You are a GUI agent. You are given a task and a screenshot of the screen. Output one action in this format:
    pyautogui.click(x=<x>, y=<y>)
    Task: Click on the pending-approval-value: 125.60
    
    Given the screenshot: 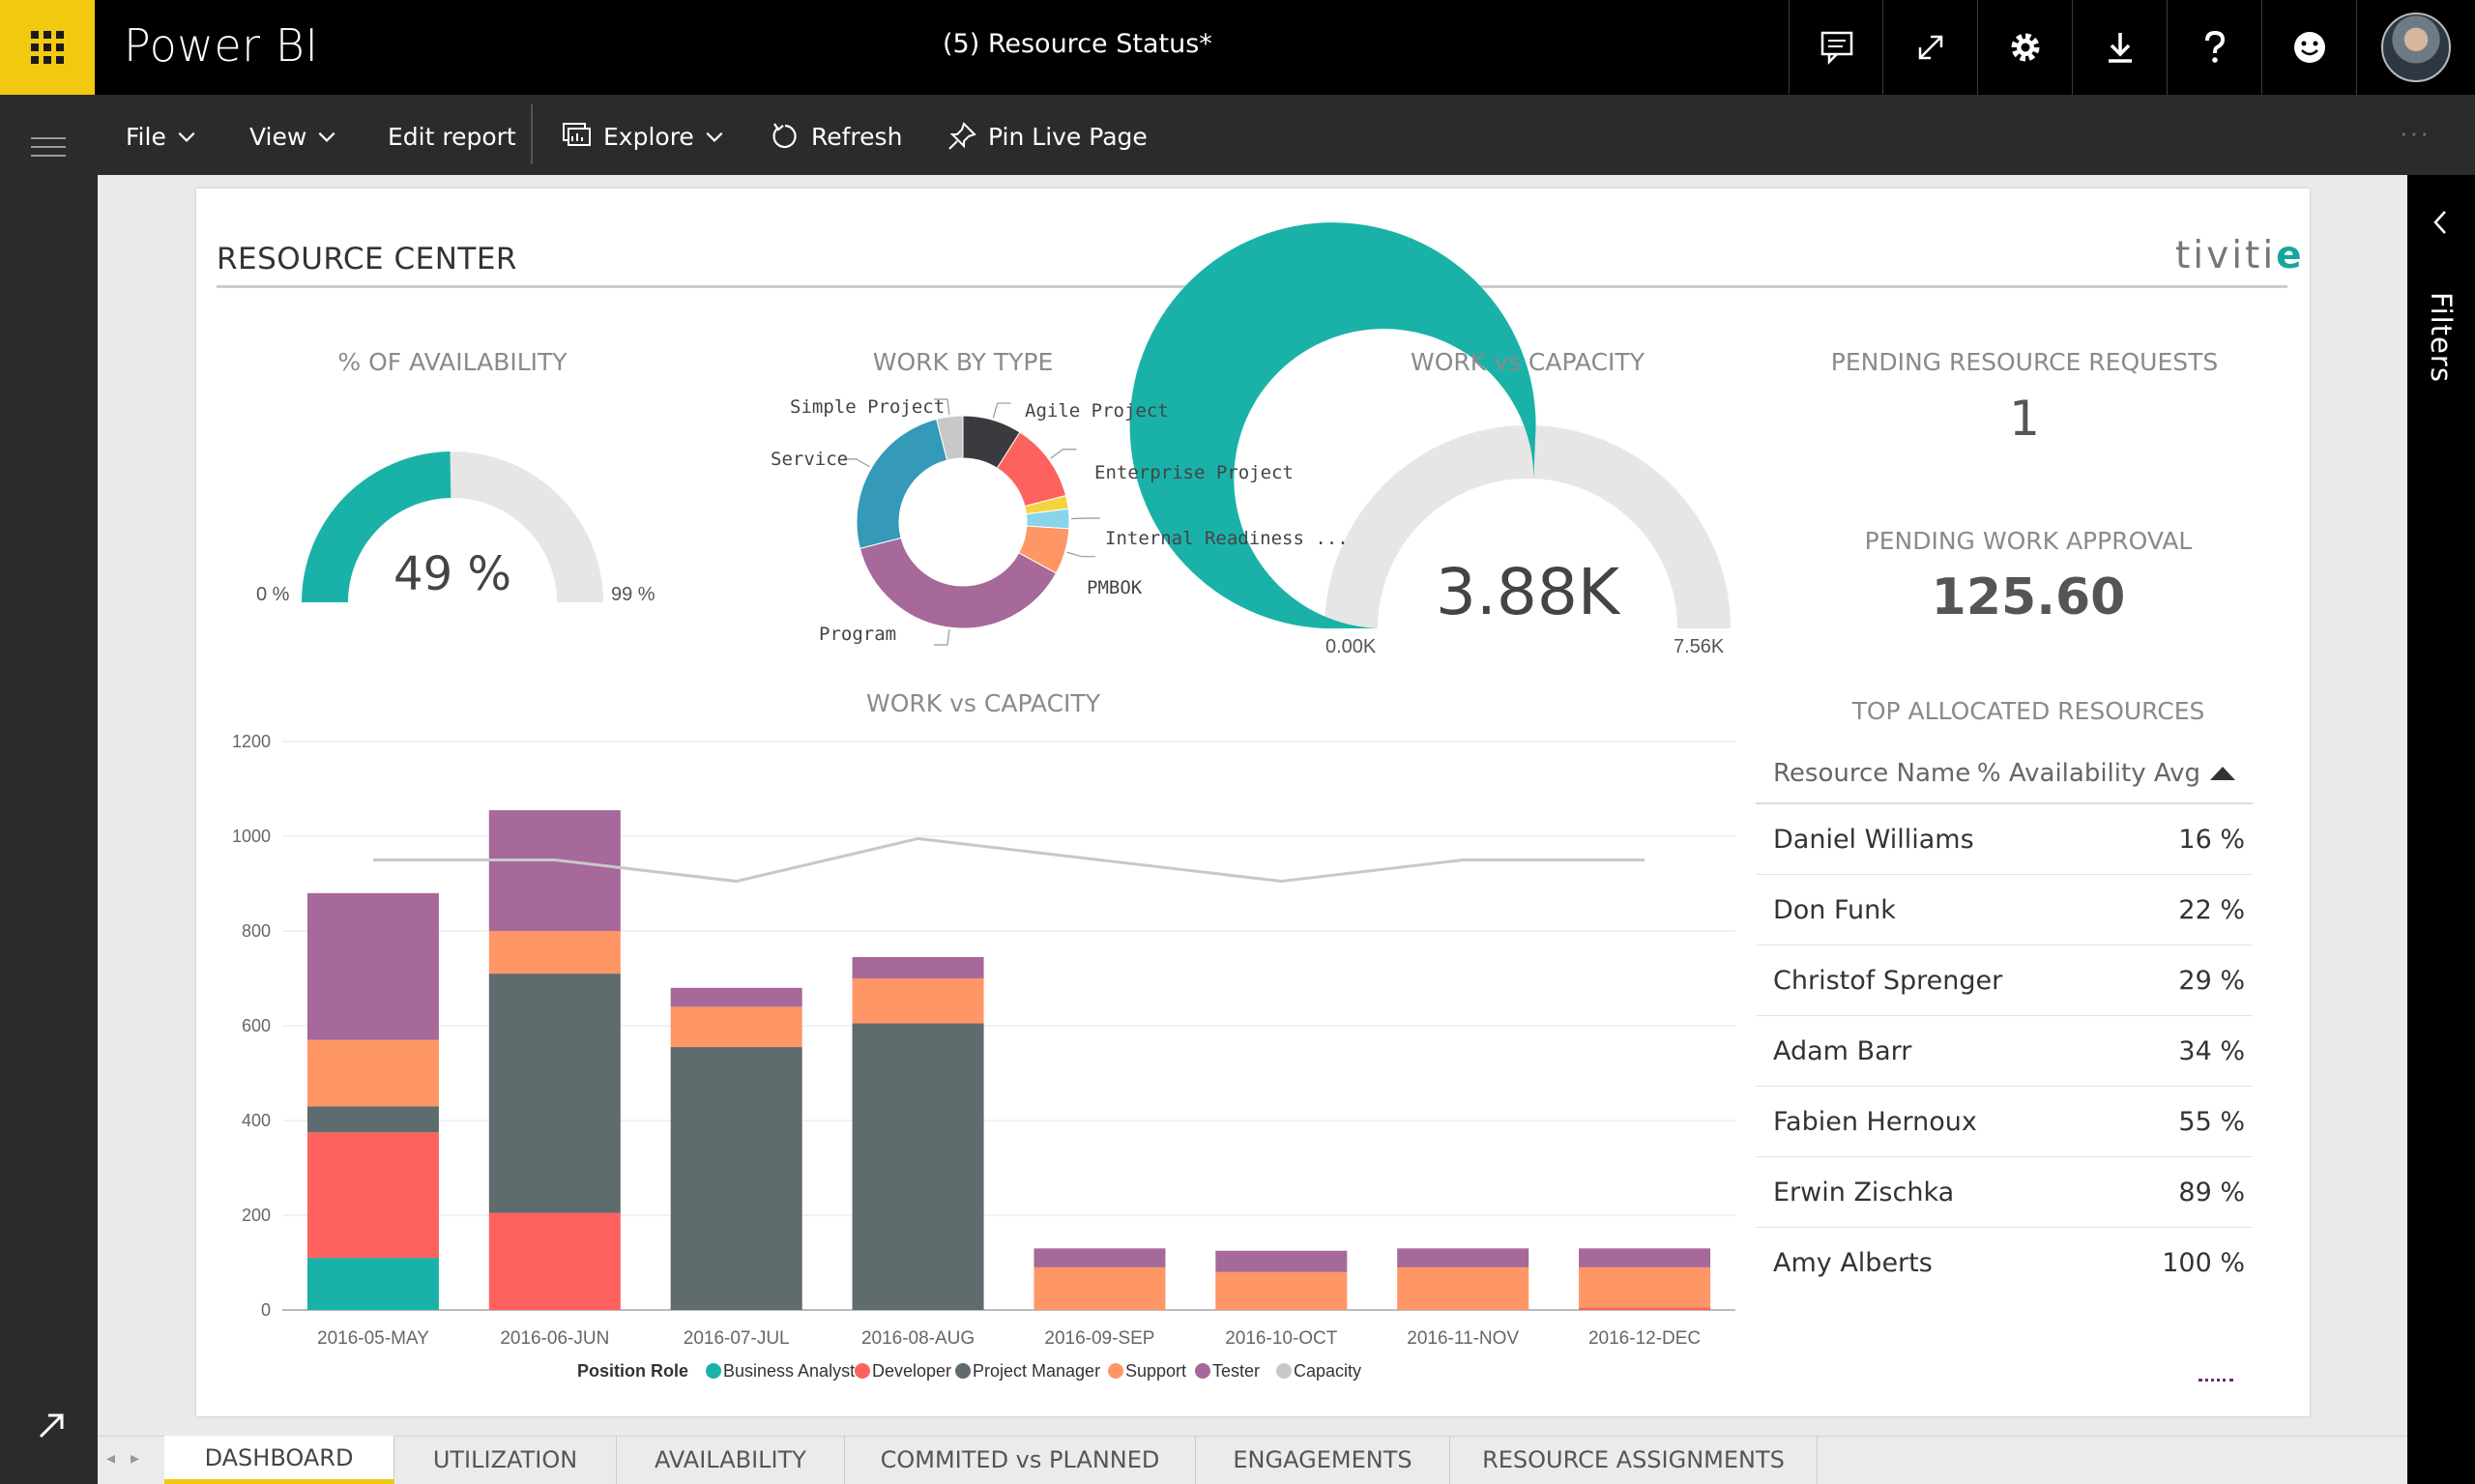 What is the action you would take?
    pyautogui.click(x=2029, y=597)
    